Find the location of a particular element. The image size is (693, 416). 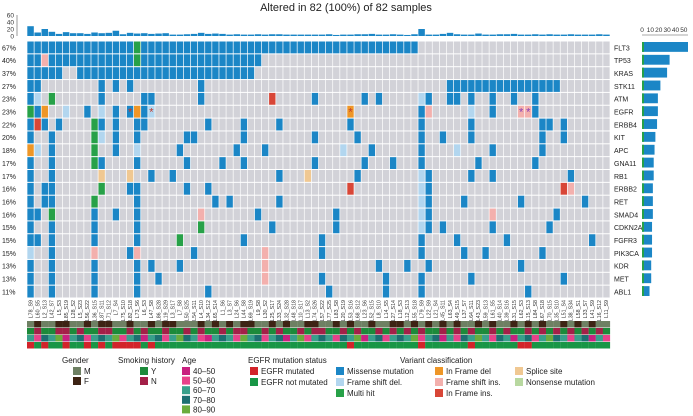

mutation-cell-frameshift-ins is located at coordinates (265, 253).